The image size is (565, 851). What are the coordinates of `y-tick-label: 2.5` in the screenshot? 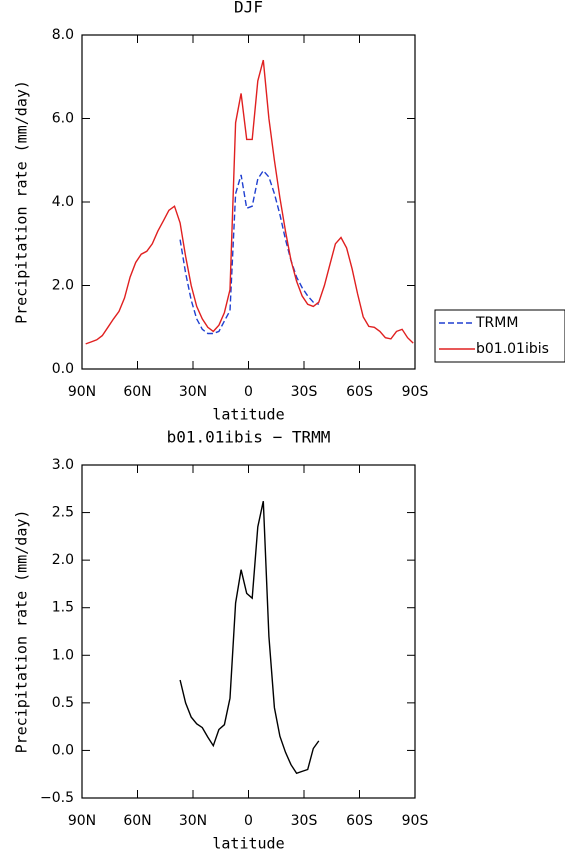 It's located at (63, 513).